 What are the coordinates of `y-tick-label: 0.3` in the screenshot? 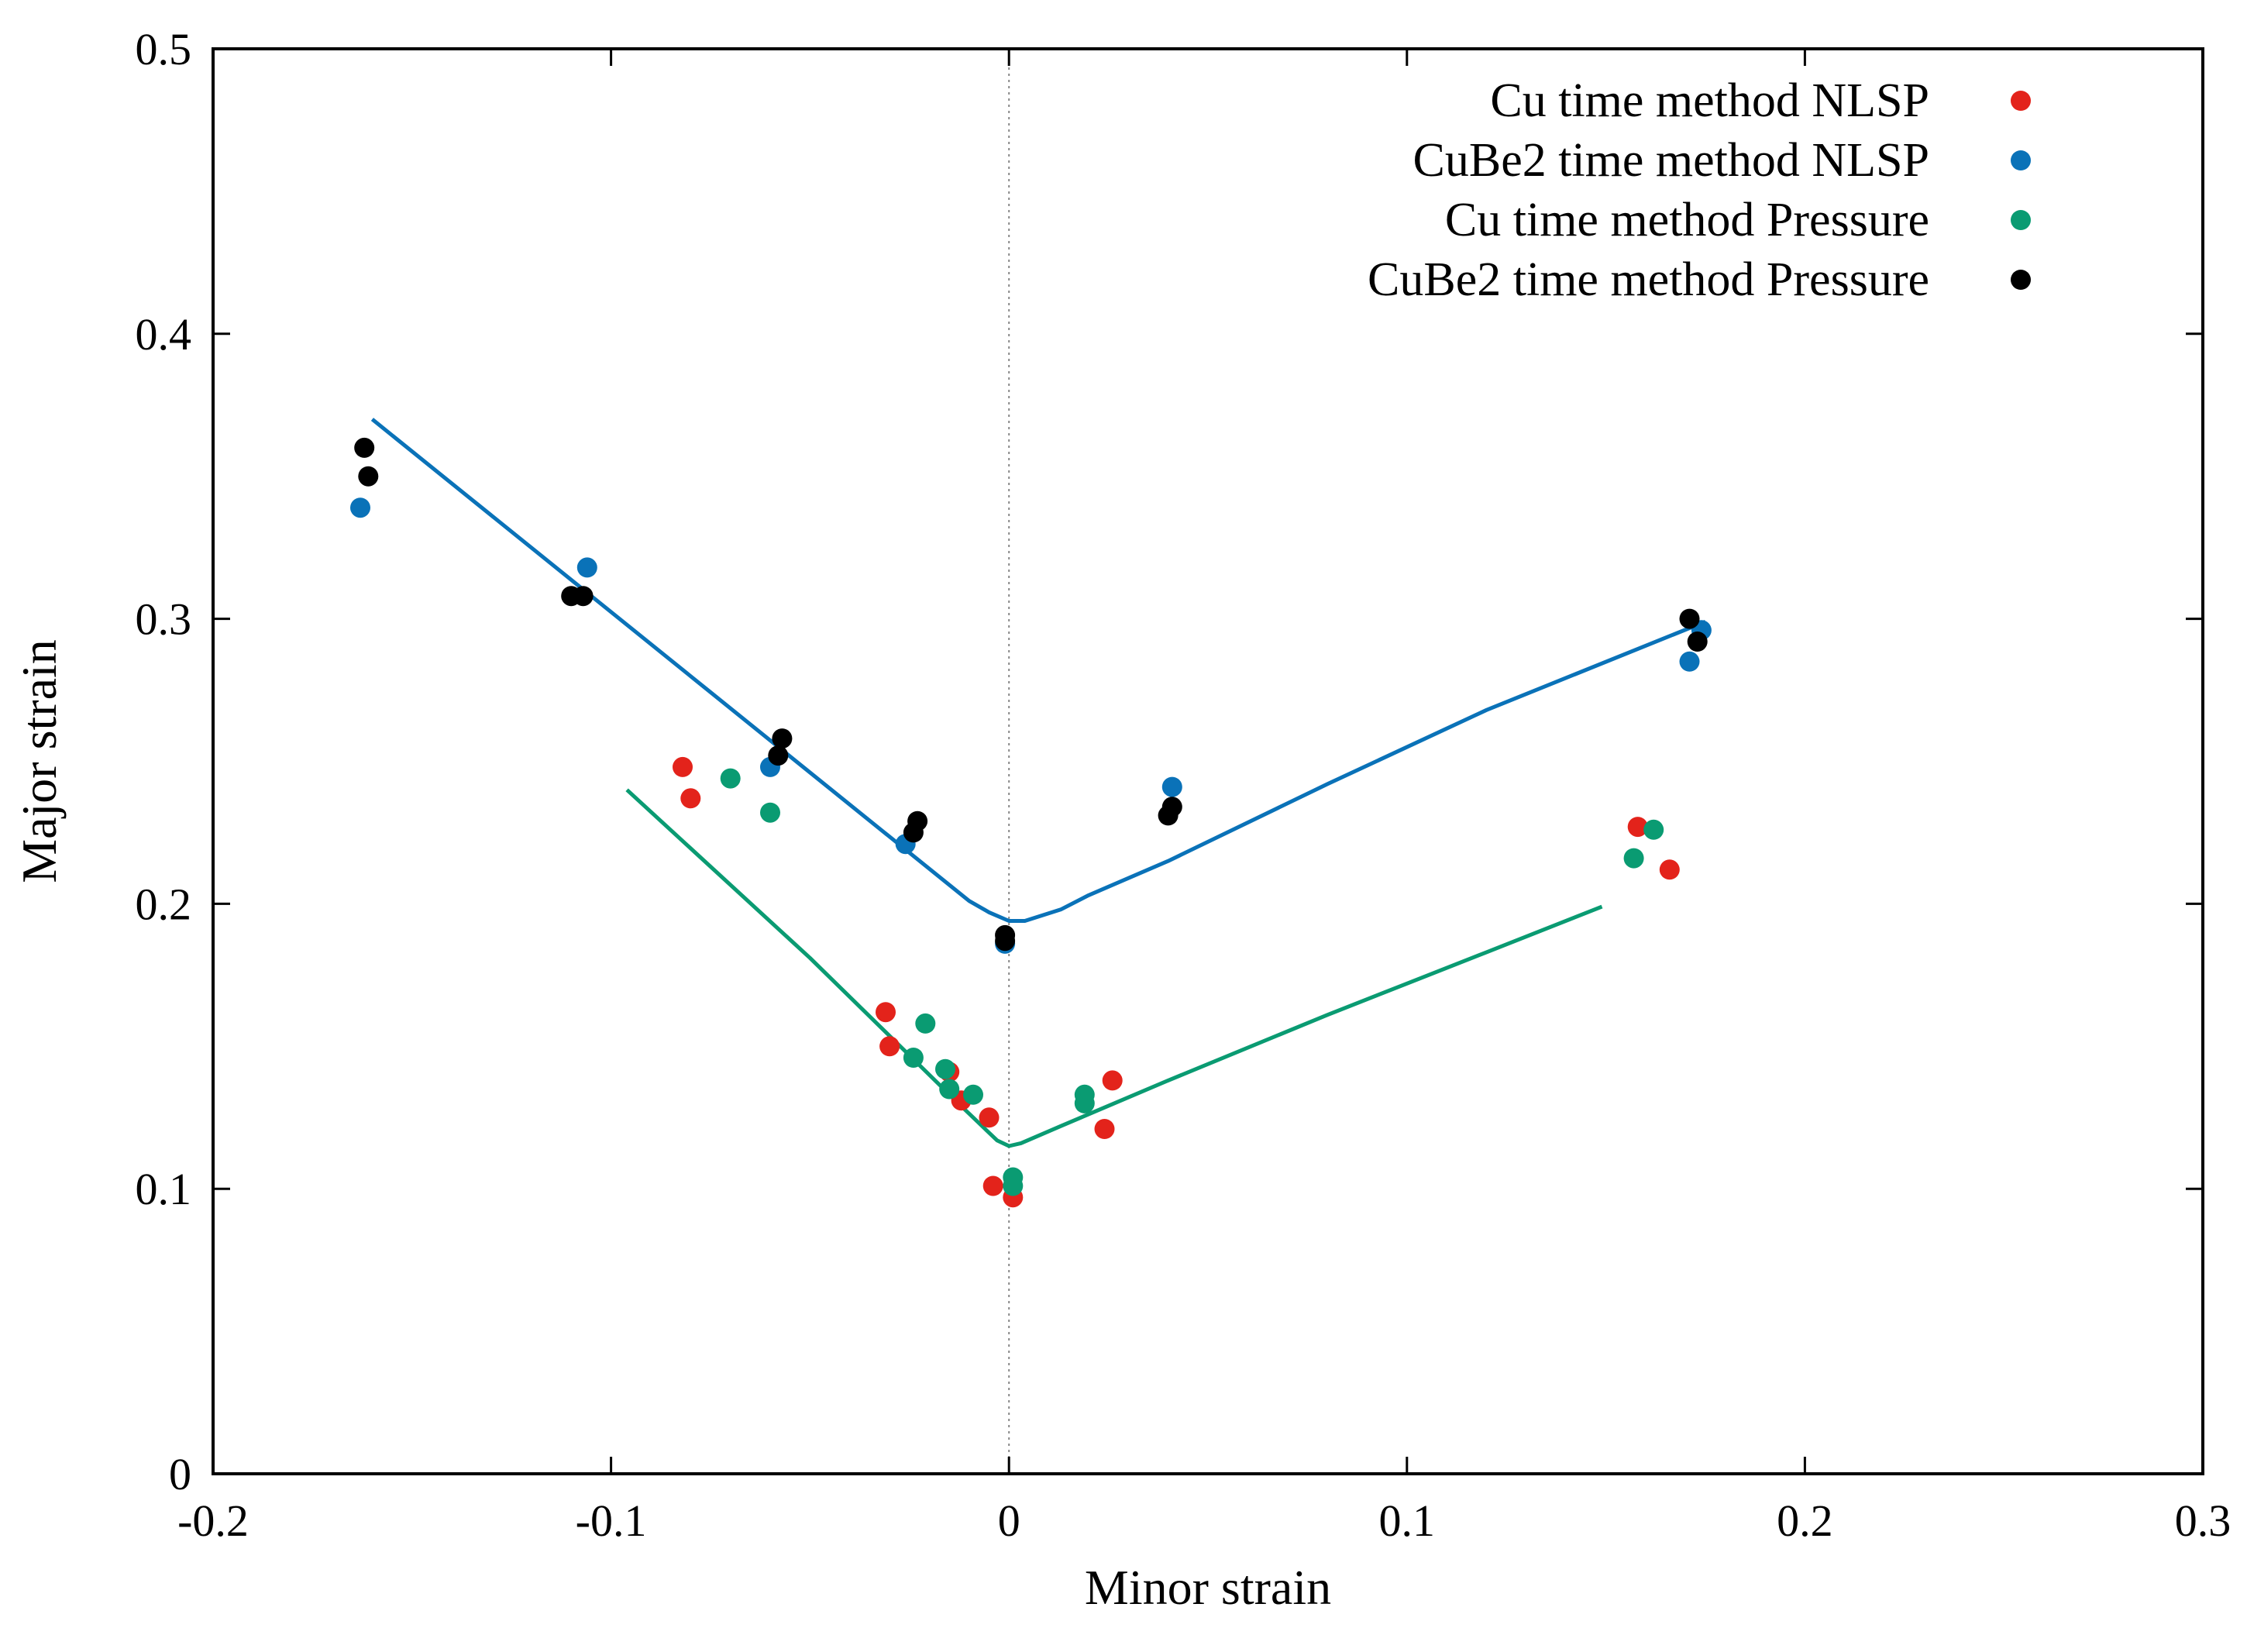 It's located at (164, 619).